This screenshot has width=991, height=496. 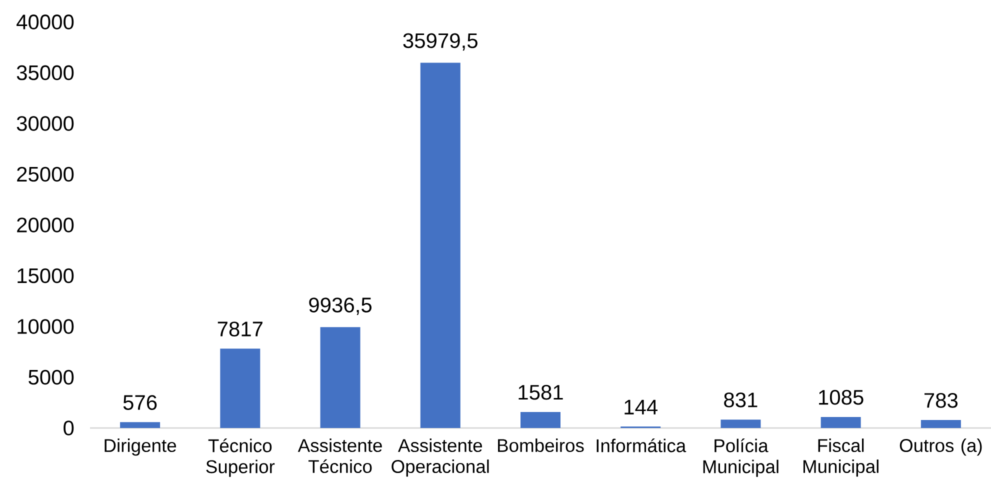 I want to click on y-tick-label: 35000, so click(x=45, y=72).